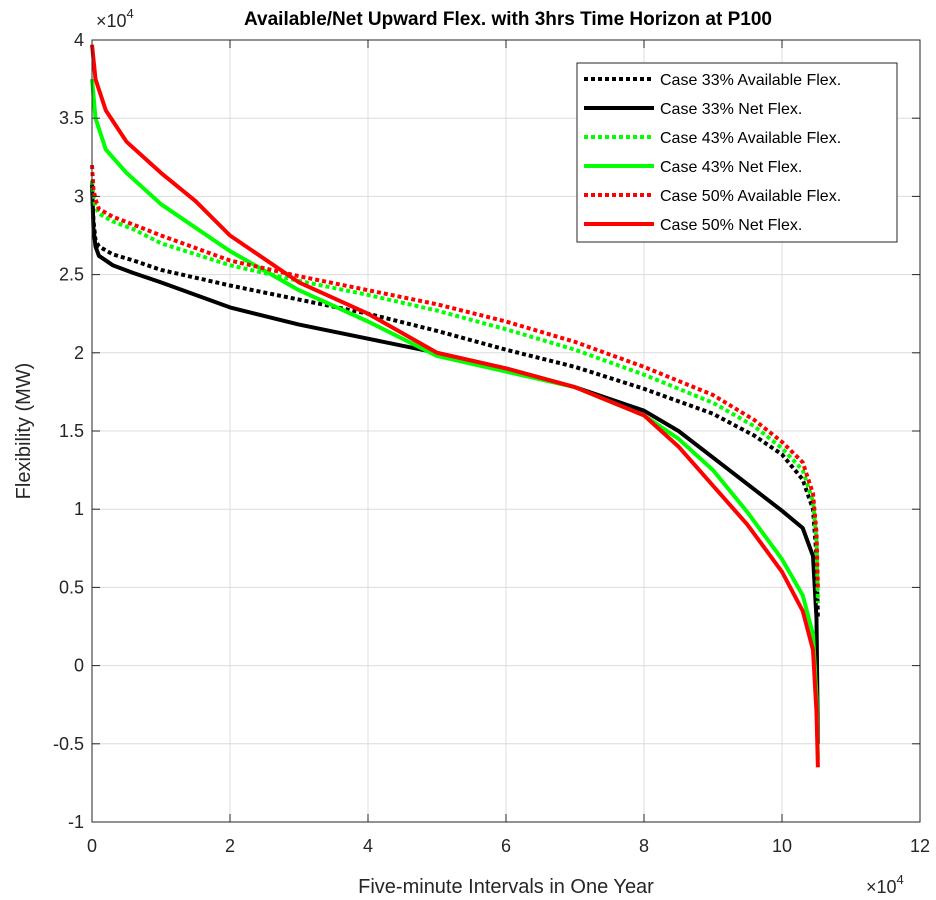 The height and width of the screenshot is (900, 936). Describe the element at coordinates (76, 822) in the screenshot. I see `y-tick-label: -1` at that location.